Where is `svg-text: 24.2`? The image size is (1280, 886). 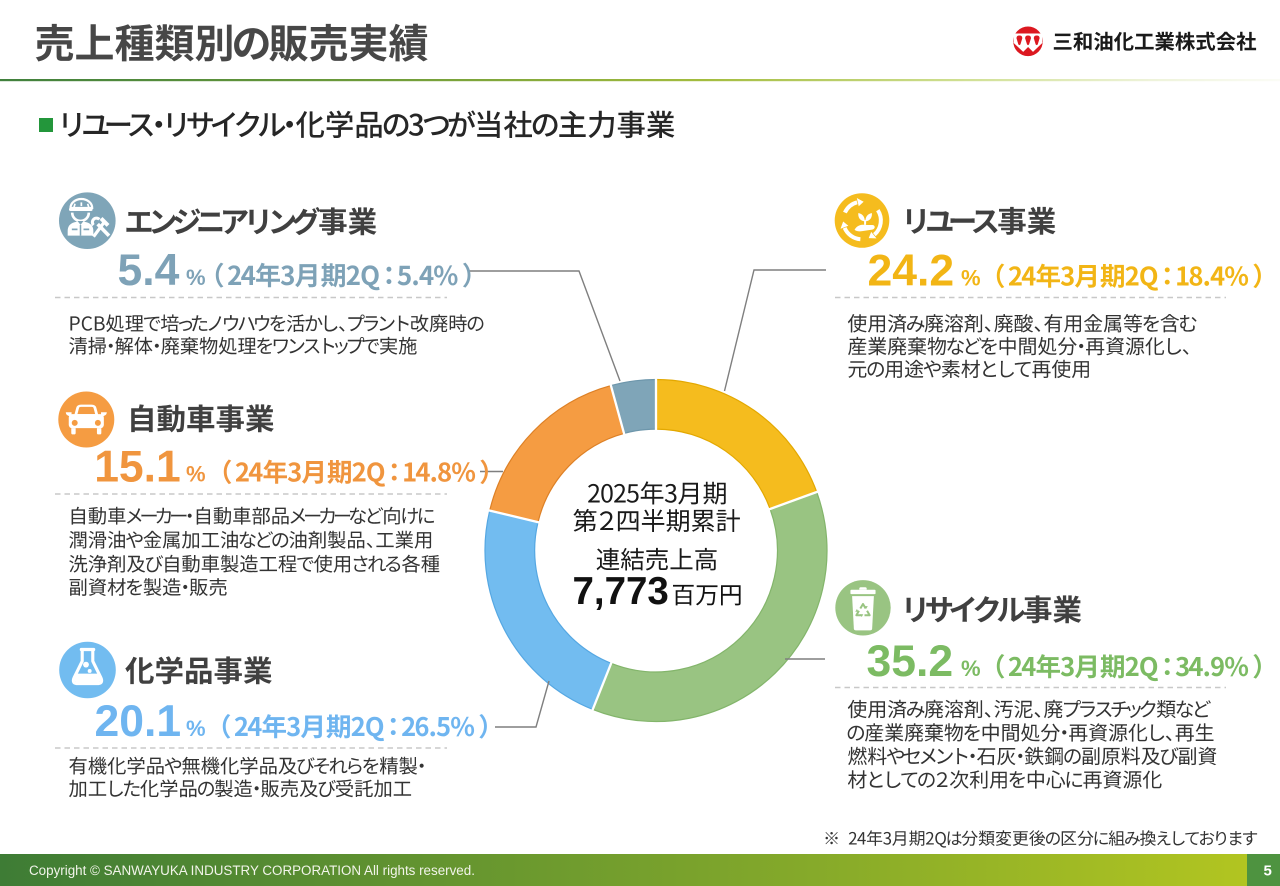
svg-text: 24.2 is located at coordinates (911, 271).